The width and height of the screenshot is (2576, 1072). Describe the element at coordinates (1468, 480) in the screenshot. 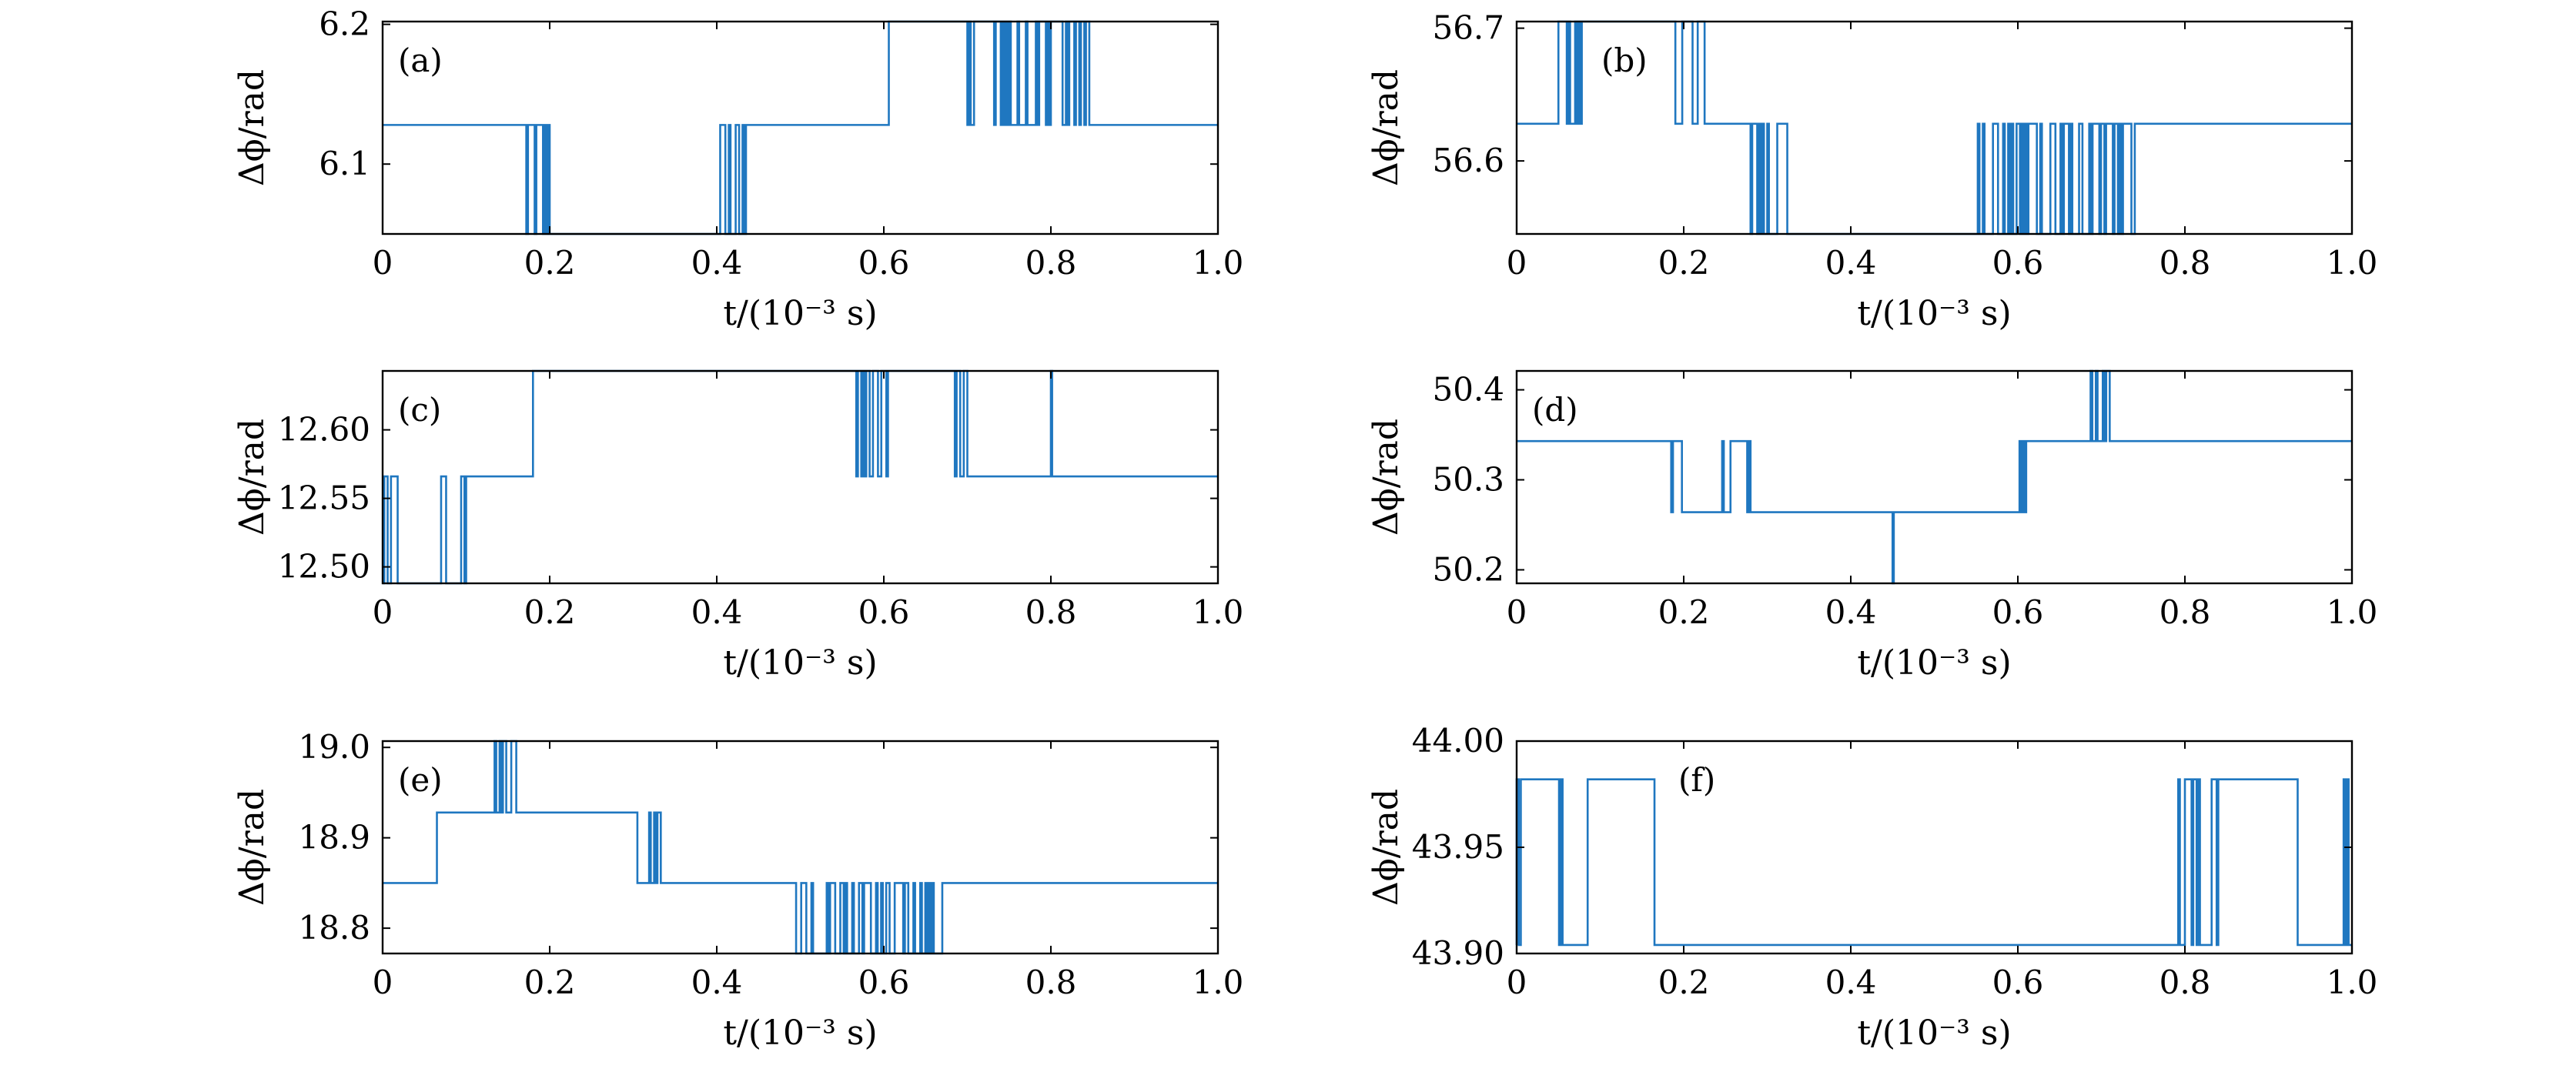

I see `y-tick-label: 50.3` at that location.